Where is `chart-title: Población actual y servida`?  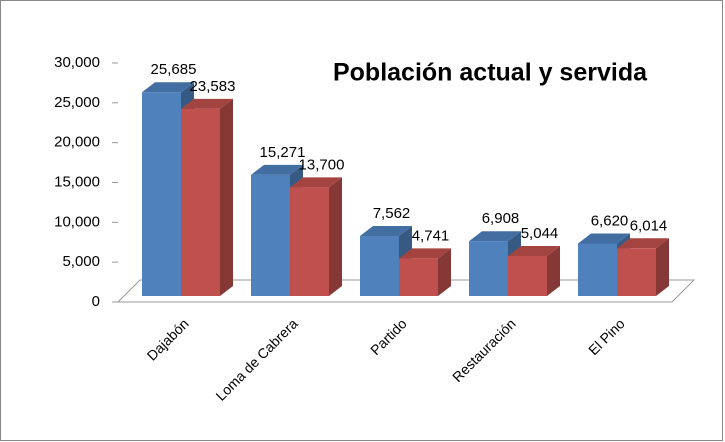 chart-title: Población actual y servida is located at coordinates (490, 73).